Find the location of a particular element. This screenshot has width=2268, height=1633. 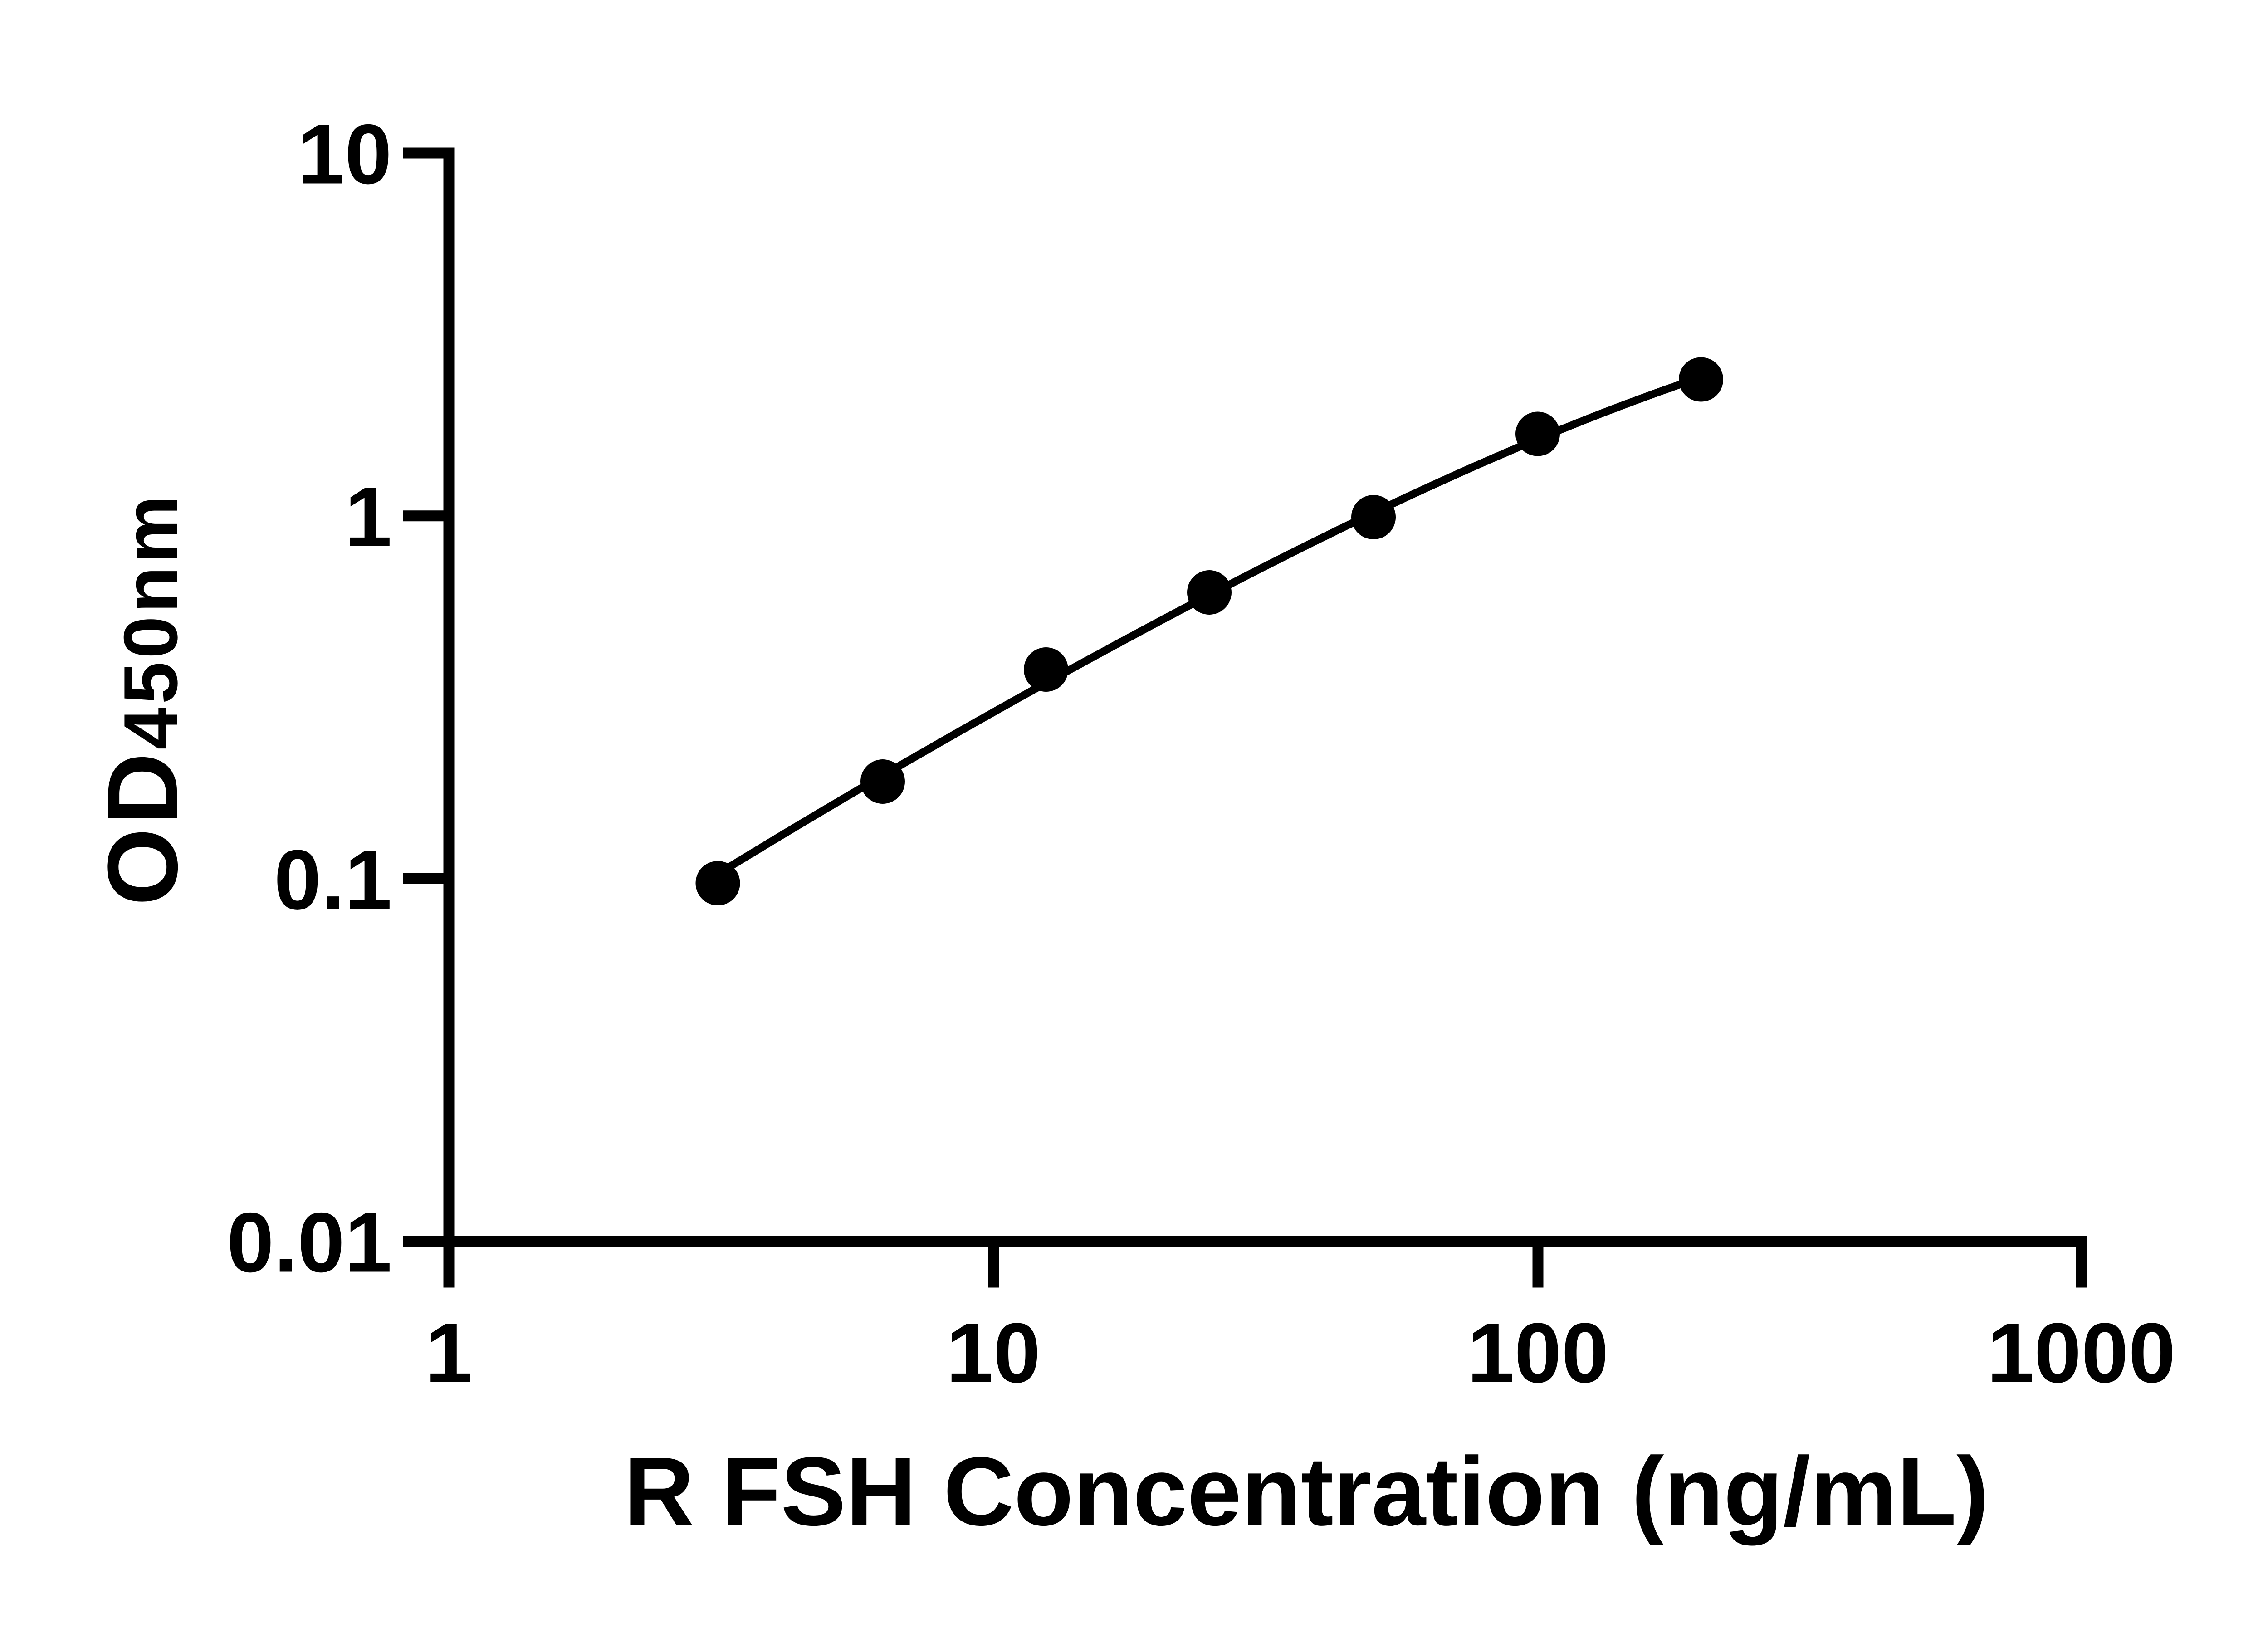

svg-text: 100 is located at coordinates (1537, 1352).